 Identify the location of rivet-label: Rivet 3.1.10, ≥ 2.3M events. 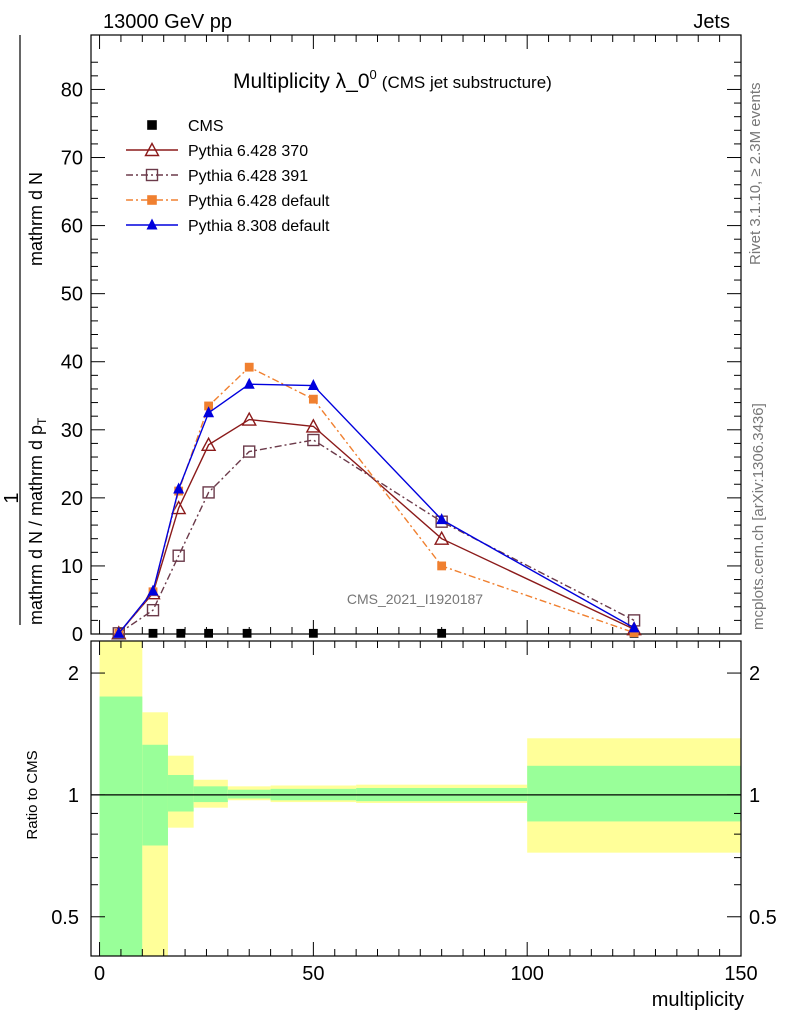
(755, 174).